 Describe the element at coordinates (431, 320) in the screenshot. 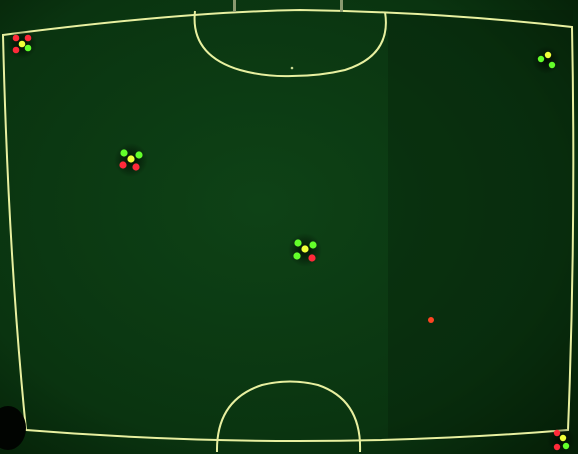

I see `ball` at that location.